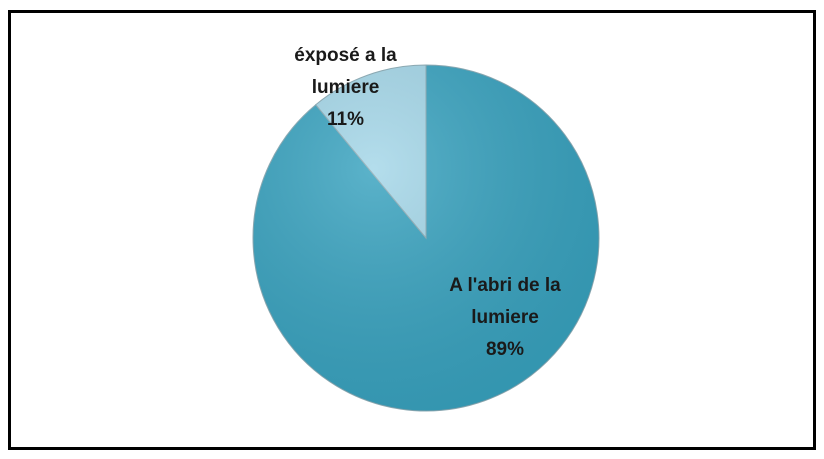 Image resolution: width=824 pixels, height=459 pixels. I want to click on slice-label: éxposé a la lumiere 11%, so click(345, 88).